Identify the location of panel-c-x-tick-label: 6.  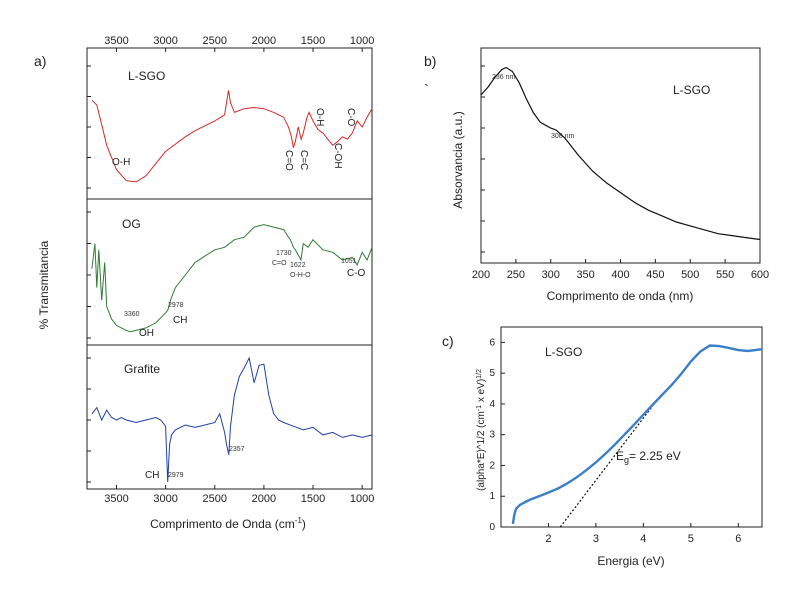
(738, 539).